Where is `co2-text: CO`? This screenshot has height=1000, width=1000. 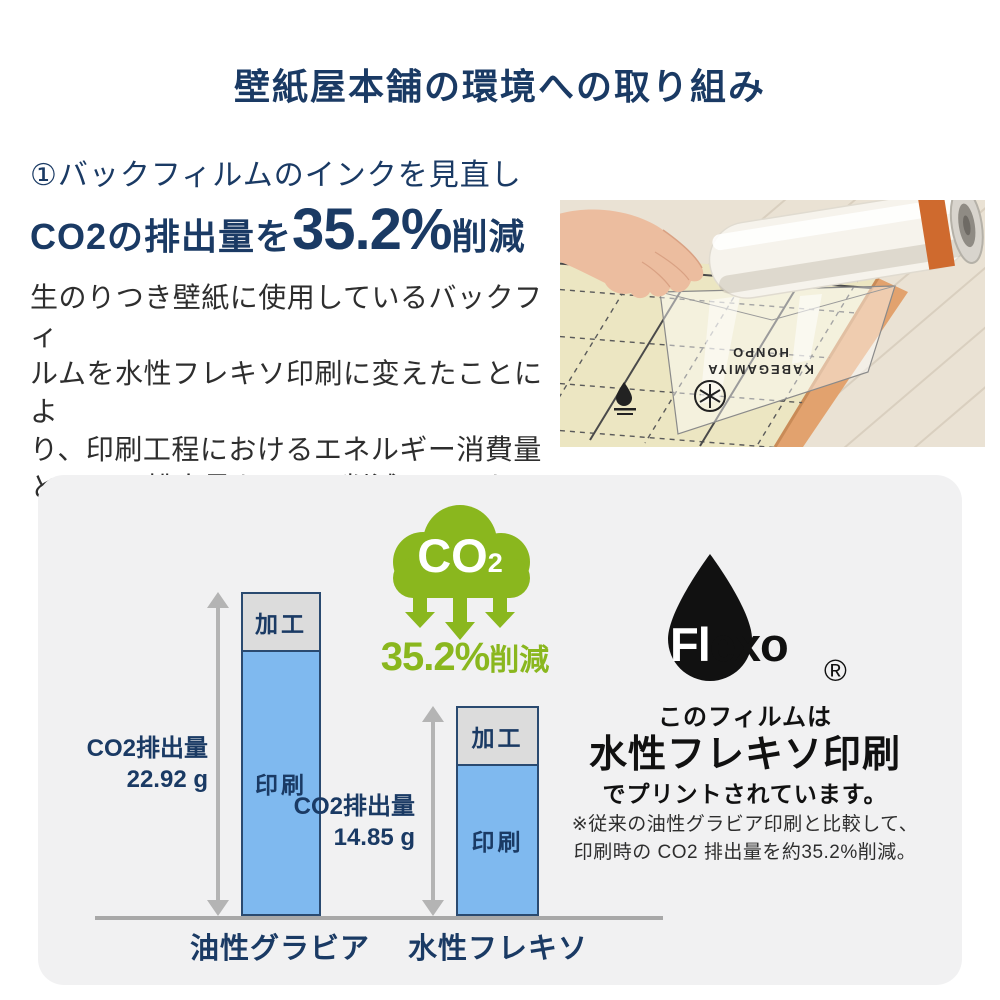 co2-text: CO is located at coordinates (452, 555).